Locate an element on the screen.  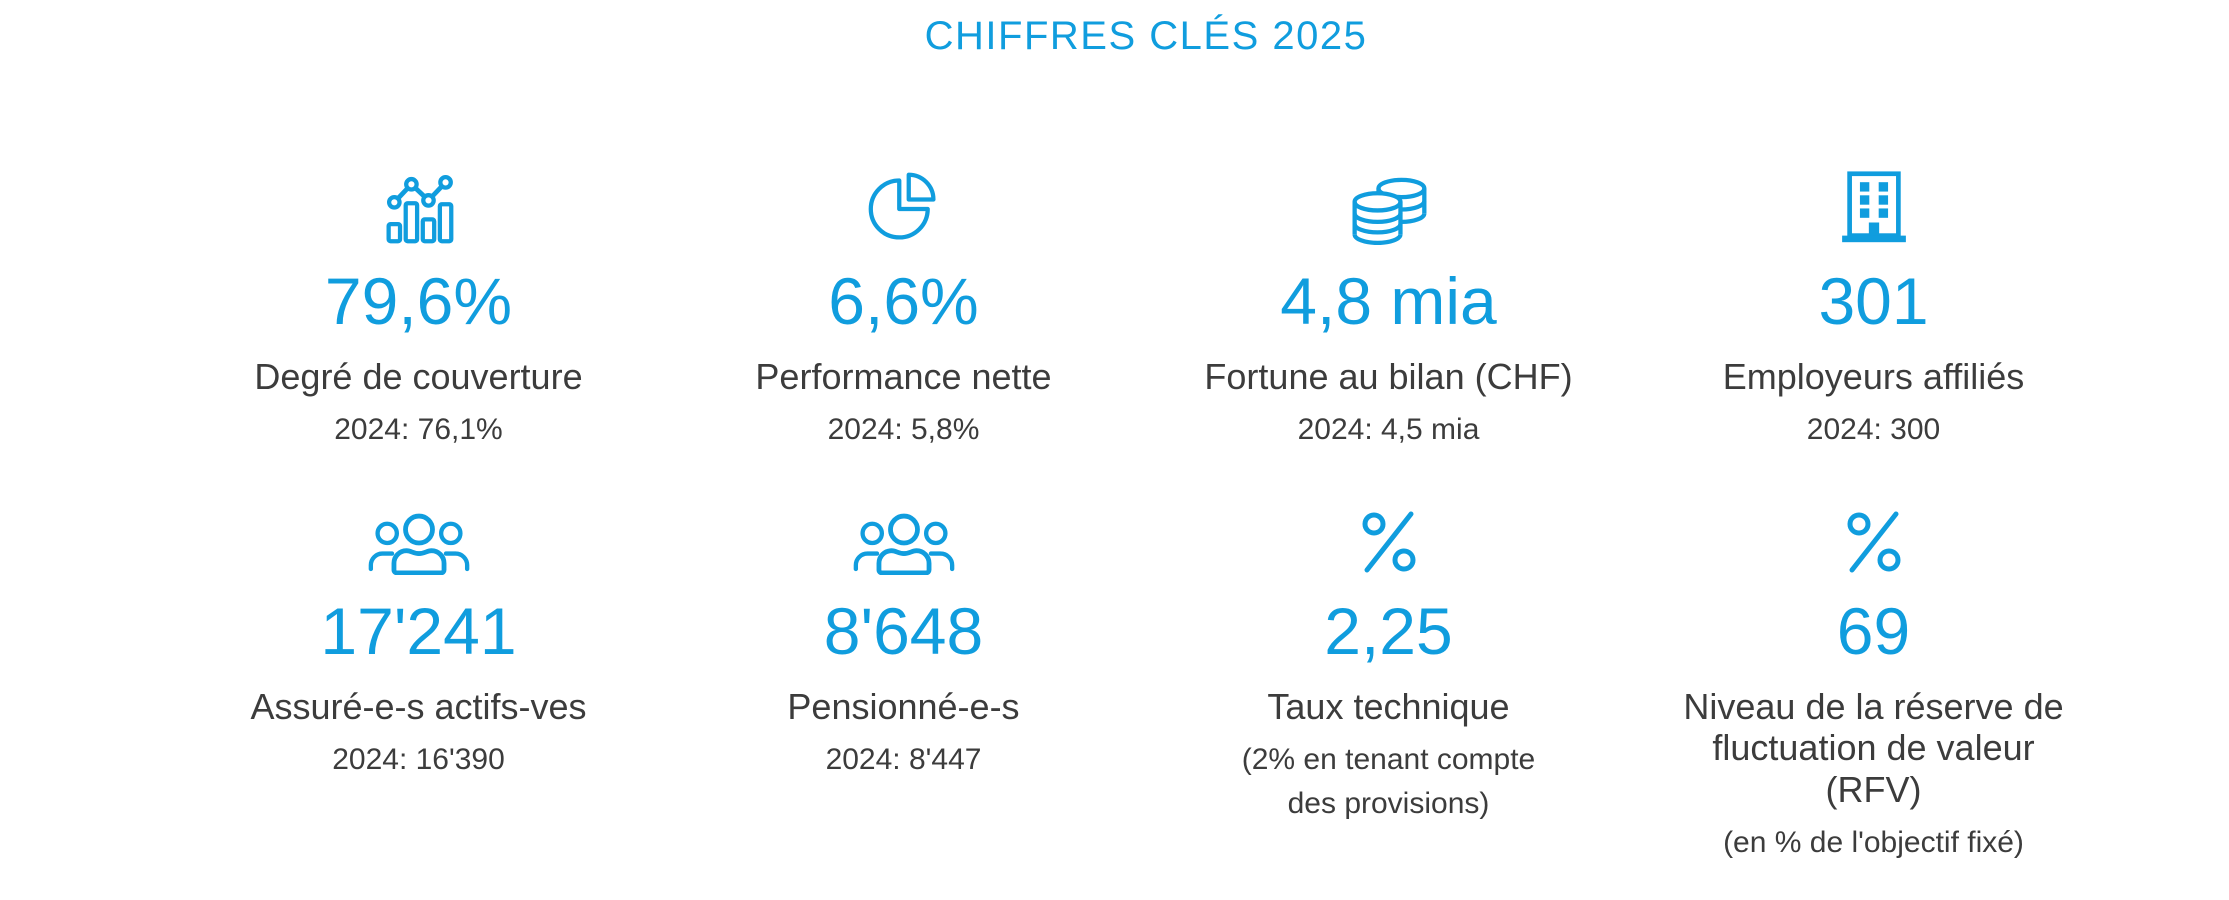
kpi-label: Pensionné-e-s is located at coordinates (903, 706).